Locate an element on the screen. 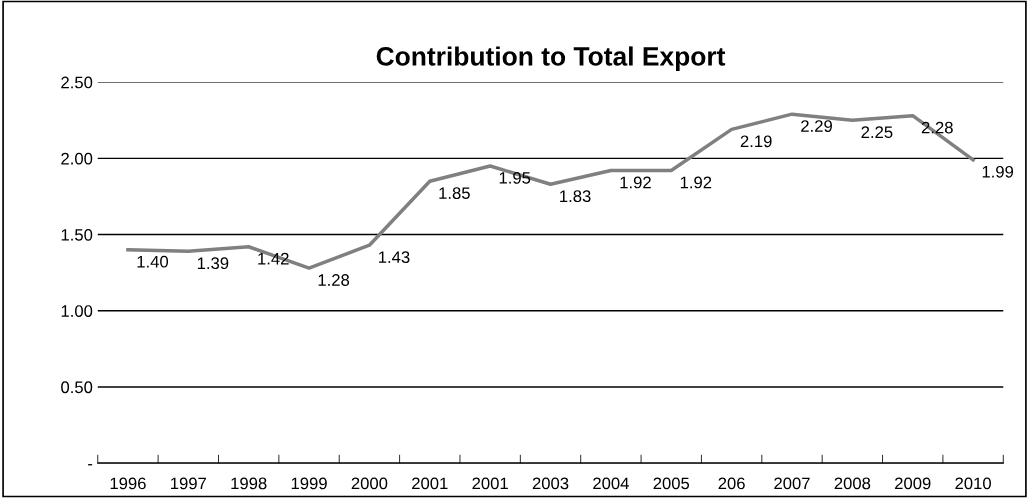 The width and height of the screenshot is (1029, 498). data-label: 1.40 is located at coordinates (153, 261).